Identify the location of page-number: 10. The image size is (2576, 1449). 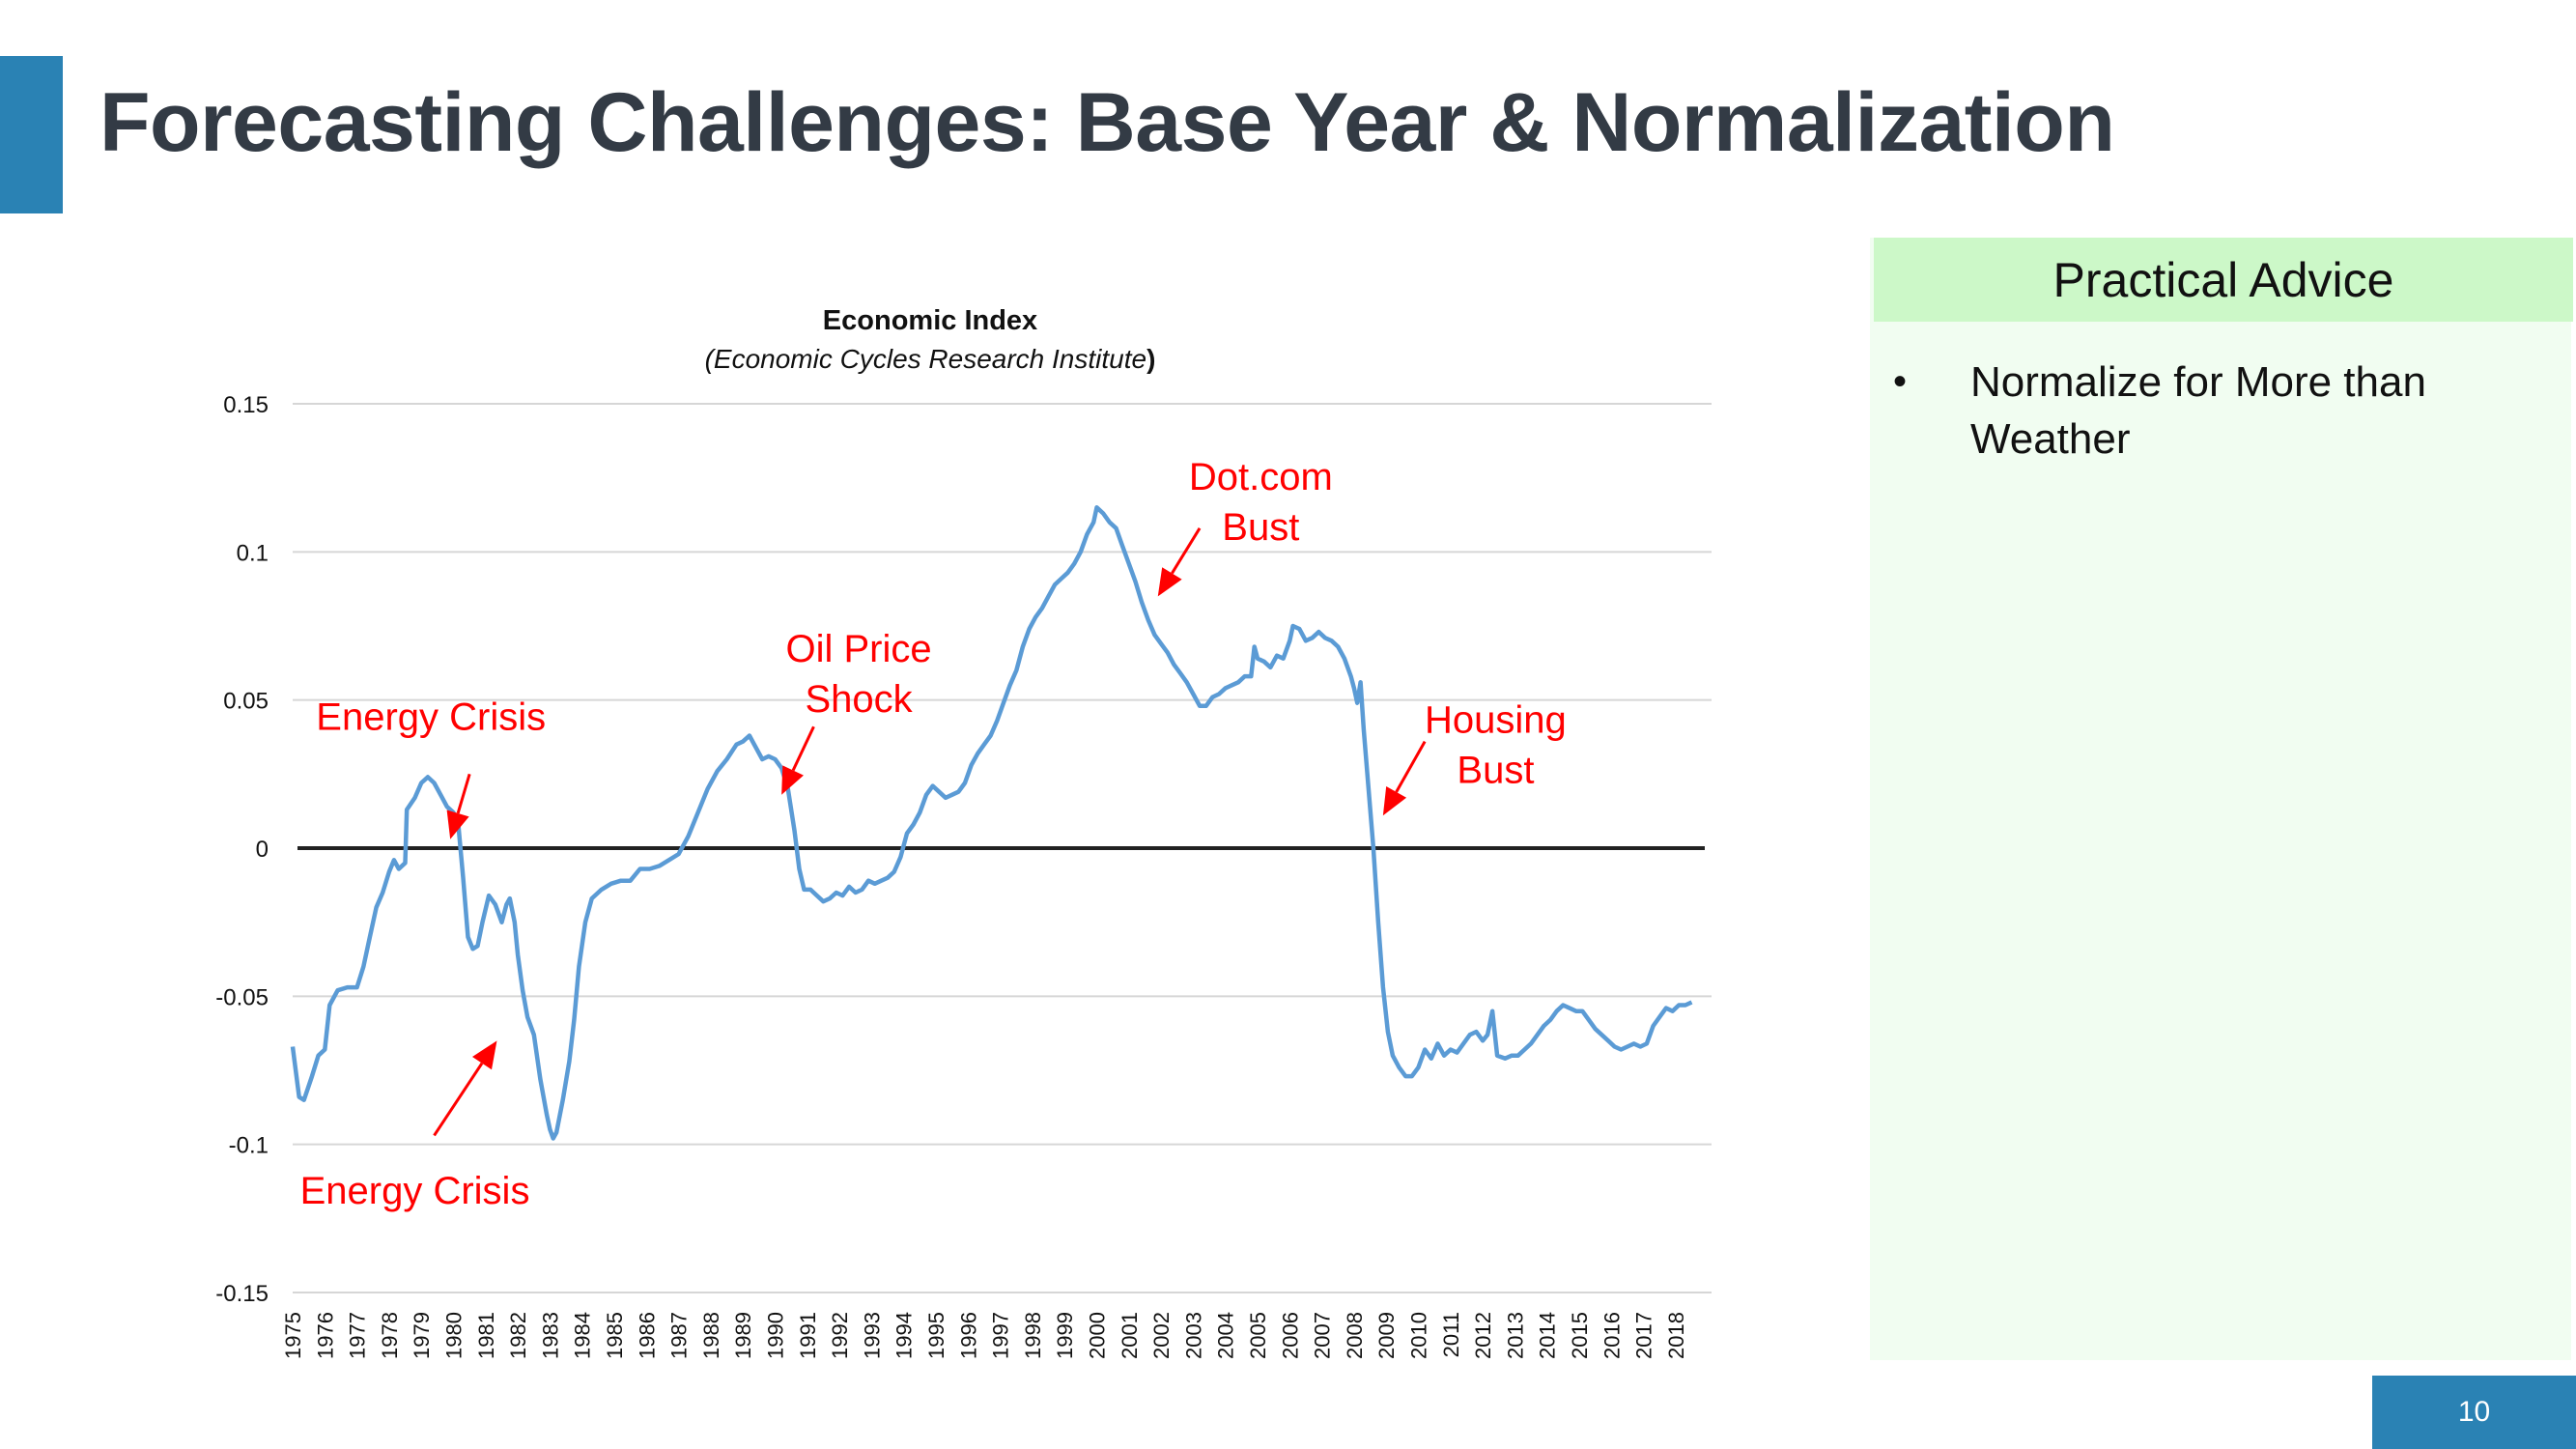
(2474, 1412).